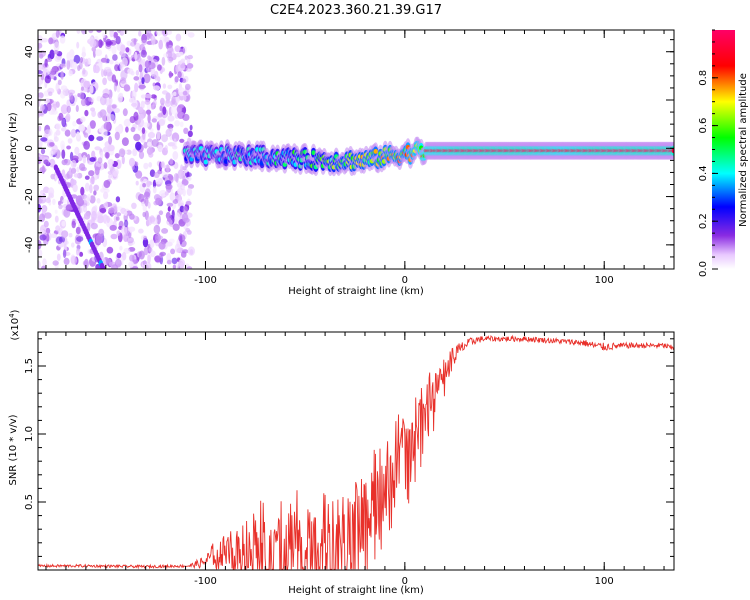 The width and height of the screenshot is (750, 600). Describe the element at coordinates (15, 311) in the screenshot. I see `snr-y-multiplier-close: )` at that location.